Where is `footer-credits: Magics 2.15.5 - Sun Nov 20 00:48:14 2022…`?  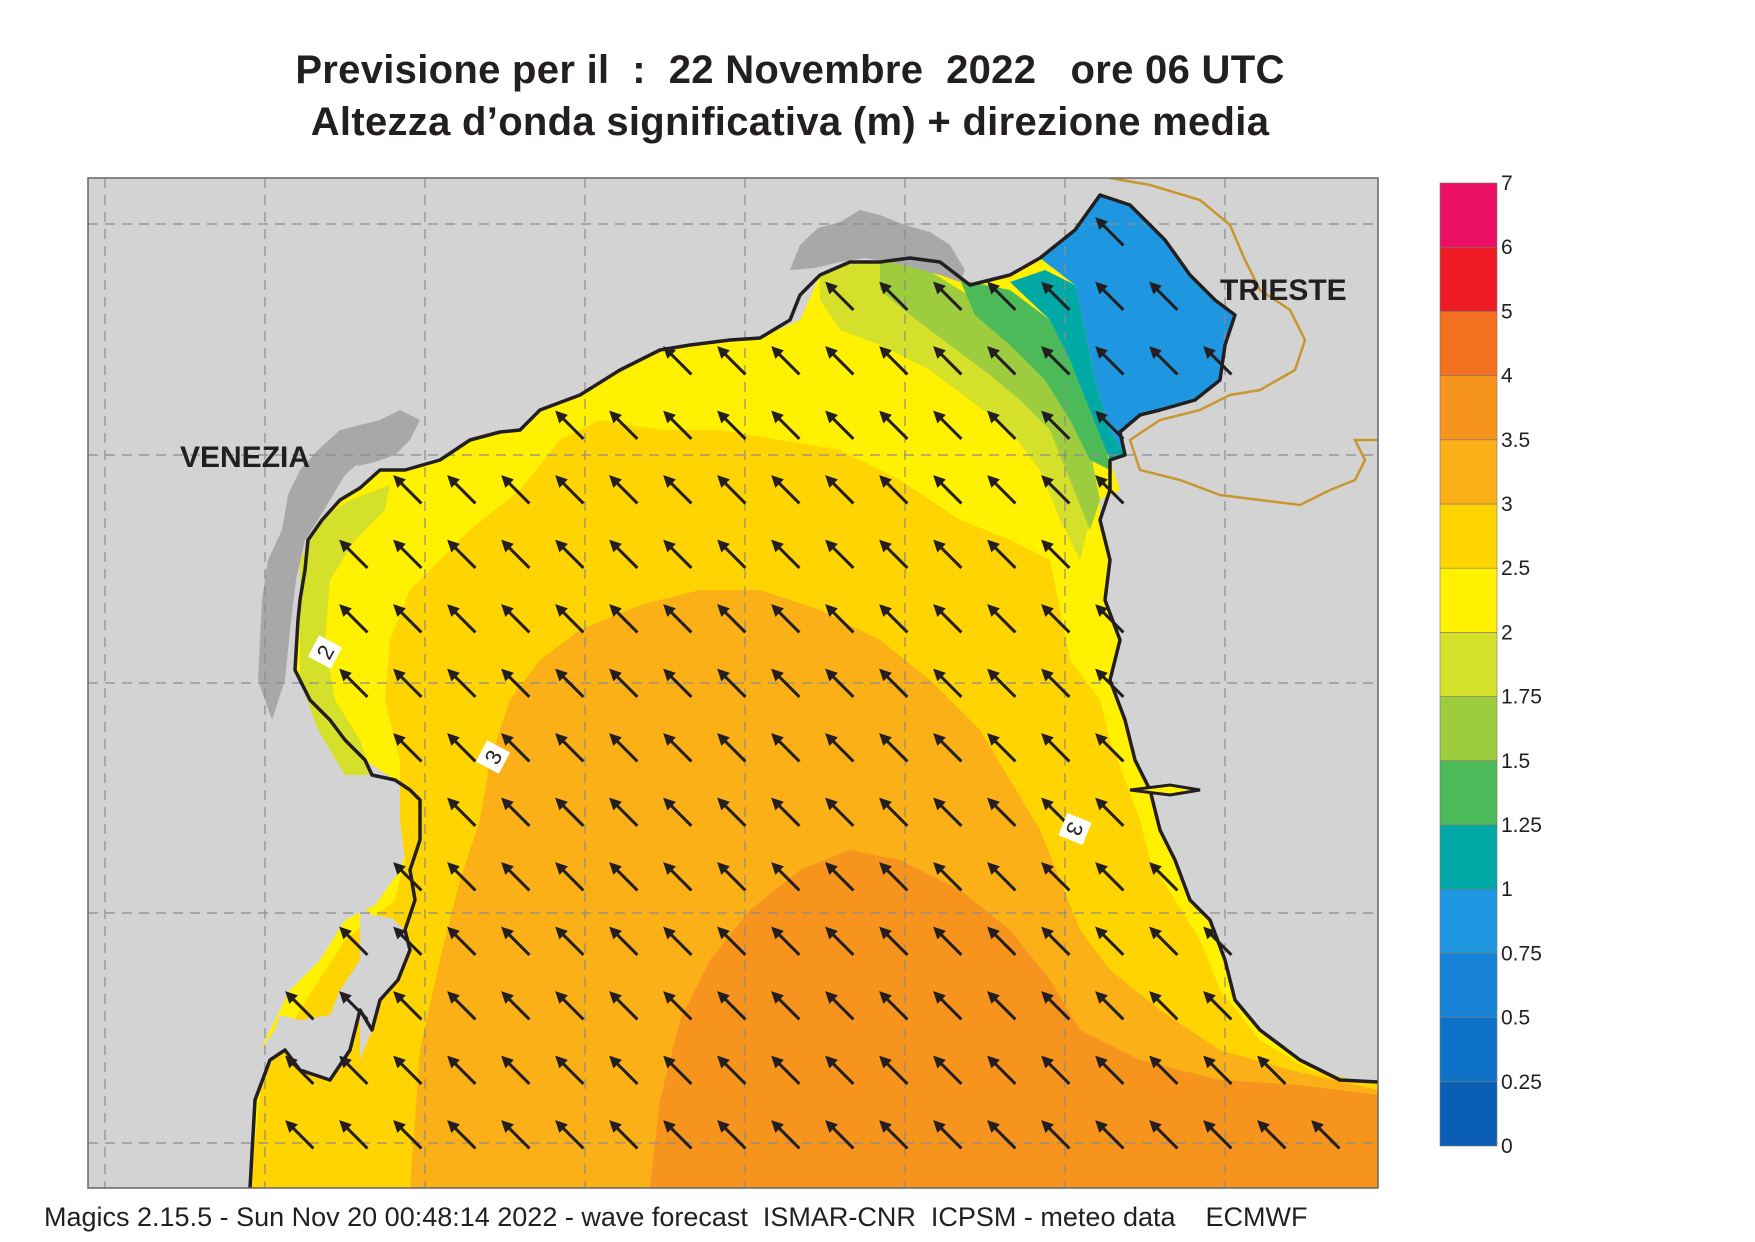 footer-credits: Magics 2.15.5 - Sun Nov 20 00:48:14 2022… is located at coordinates (676, 1217).